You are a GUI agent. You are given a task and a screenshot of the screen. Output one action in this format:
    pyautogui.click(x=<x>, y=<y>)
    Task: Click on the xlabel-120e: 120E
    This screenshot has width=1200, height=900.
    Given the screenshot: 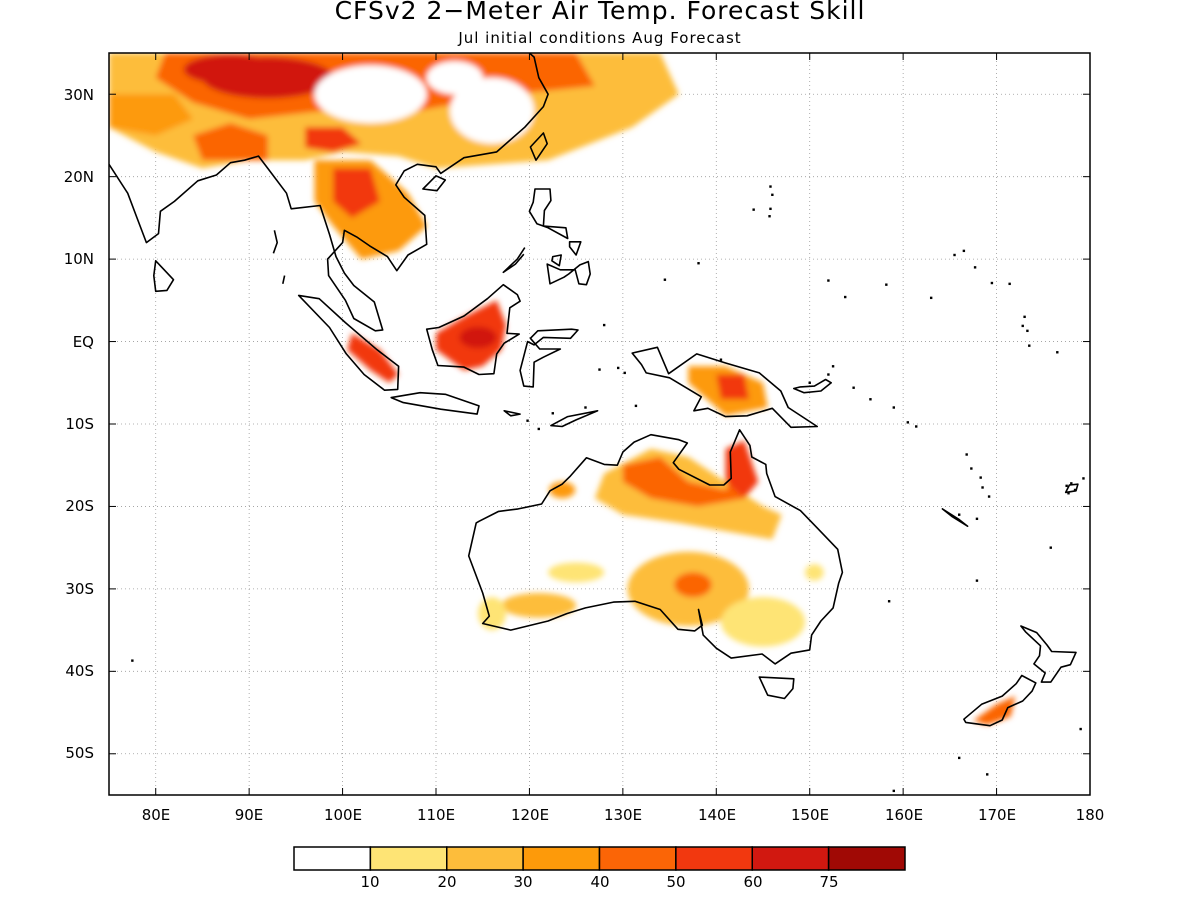 What is the action you would take?
    pyautogui.click(x=530, y=815)
    